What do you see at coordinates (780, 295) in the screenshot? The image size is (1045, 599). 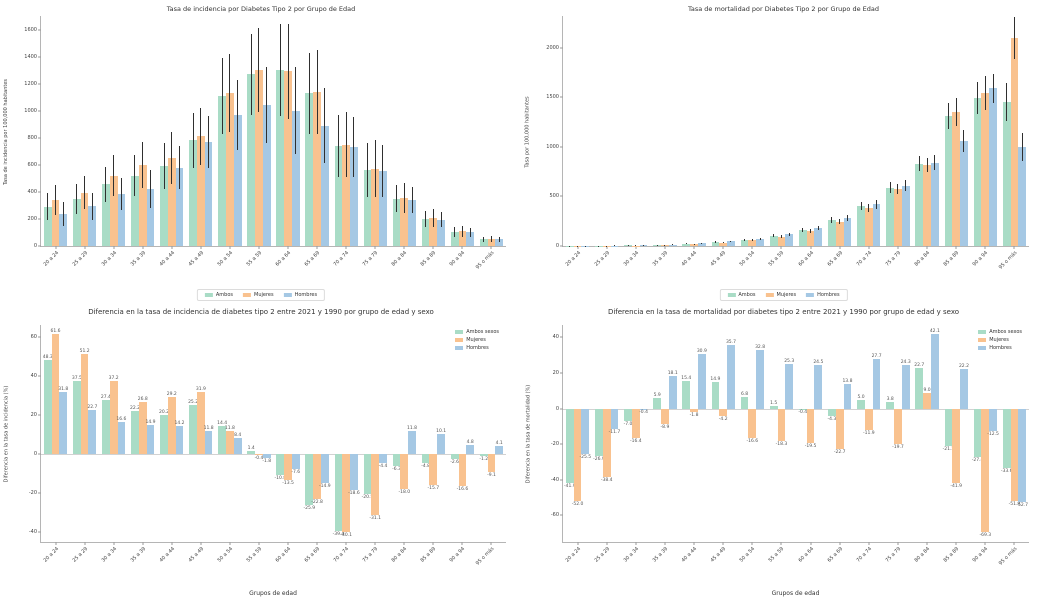 I see `legend-item: Mujeres` at bounding box center [780, 295].